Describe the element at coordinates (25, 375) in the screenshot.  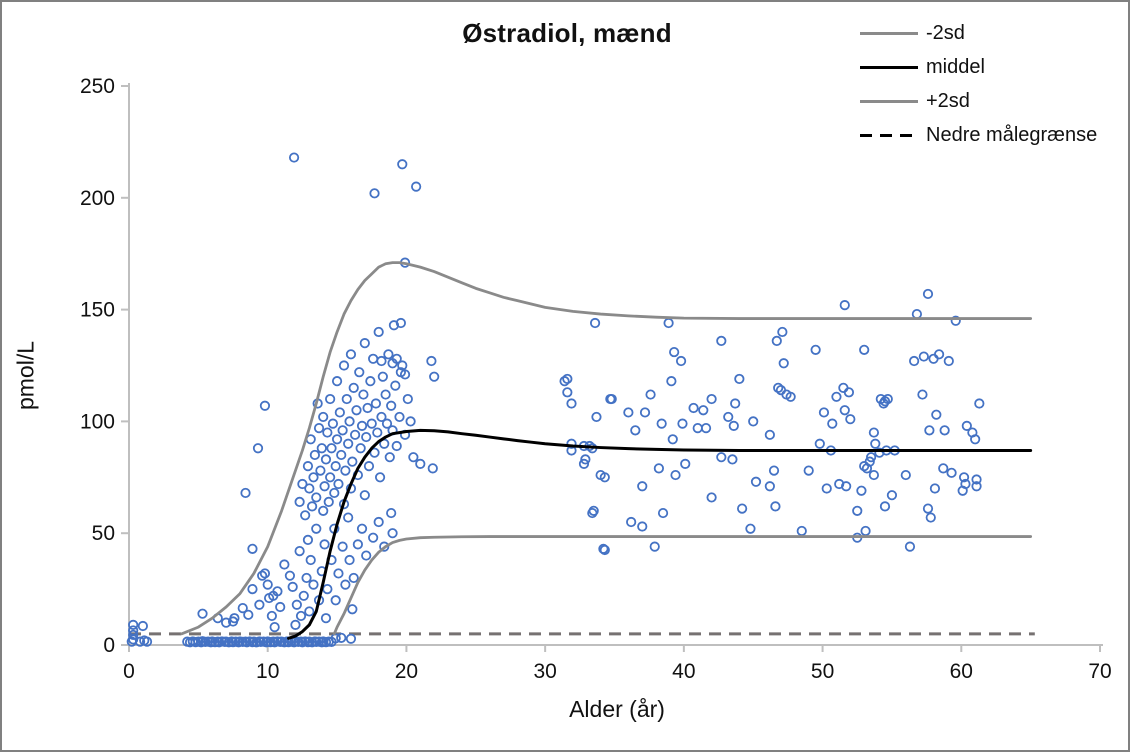
I see `y-axis-title: pmol/L` at that location.